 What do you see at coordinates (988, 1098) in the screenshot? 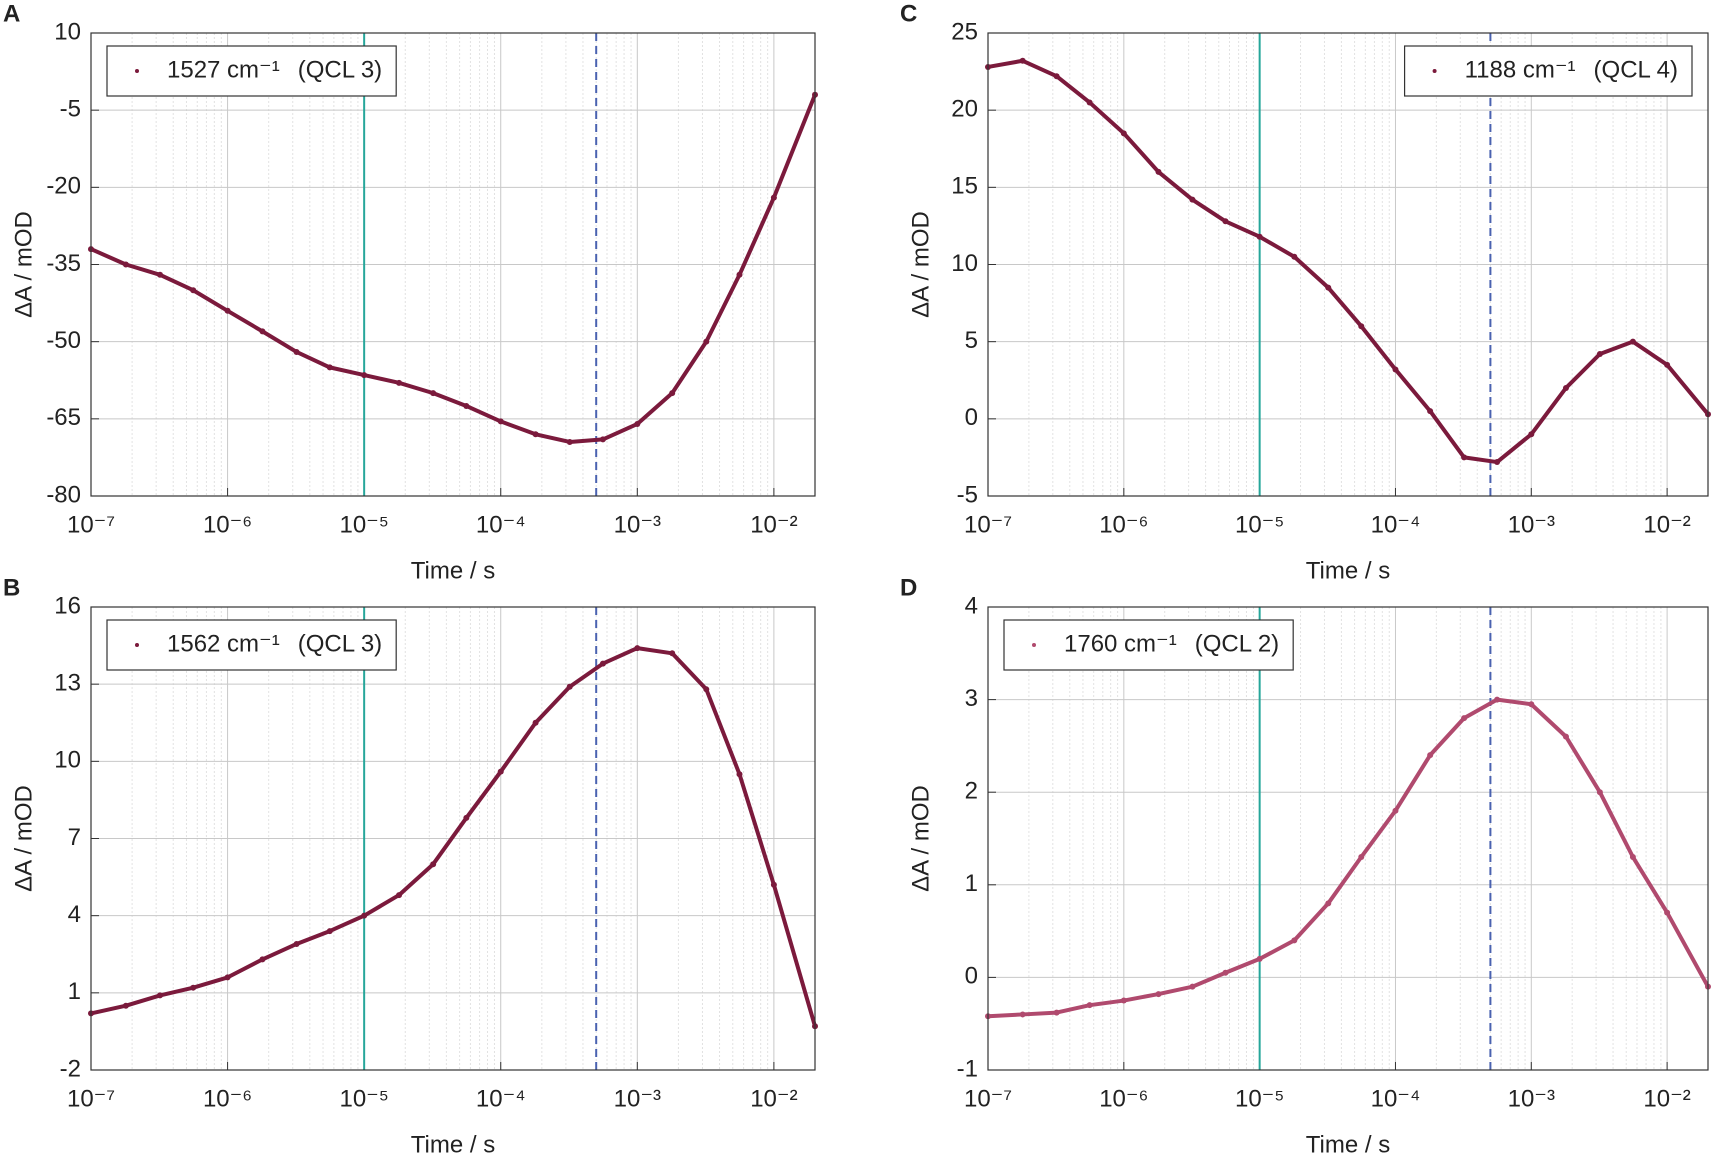
I see `x-tick-label: 10⁻⁷` at bounding box center [988, 1098].